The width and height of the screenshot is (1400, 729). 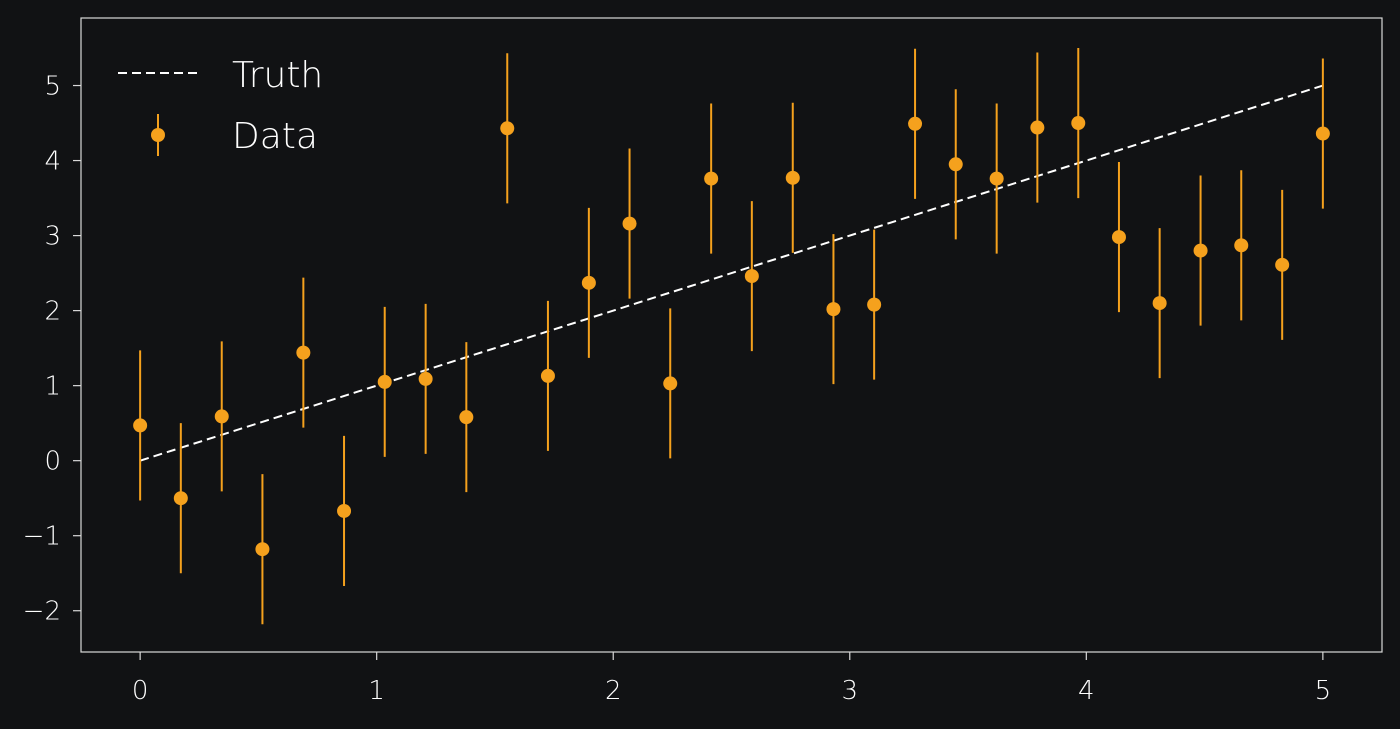 I want to click on y-tick-label: 4, so click(x=52, y=162).